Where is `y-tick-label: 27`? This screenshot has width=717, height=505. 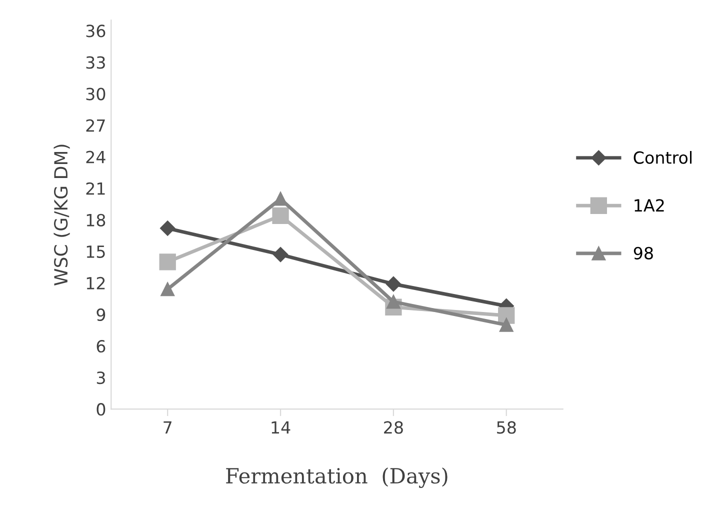 y-tick-label: 27 is located at coordinates (95, 125).